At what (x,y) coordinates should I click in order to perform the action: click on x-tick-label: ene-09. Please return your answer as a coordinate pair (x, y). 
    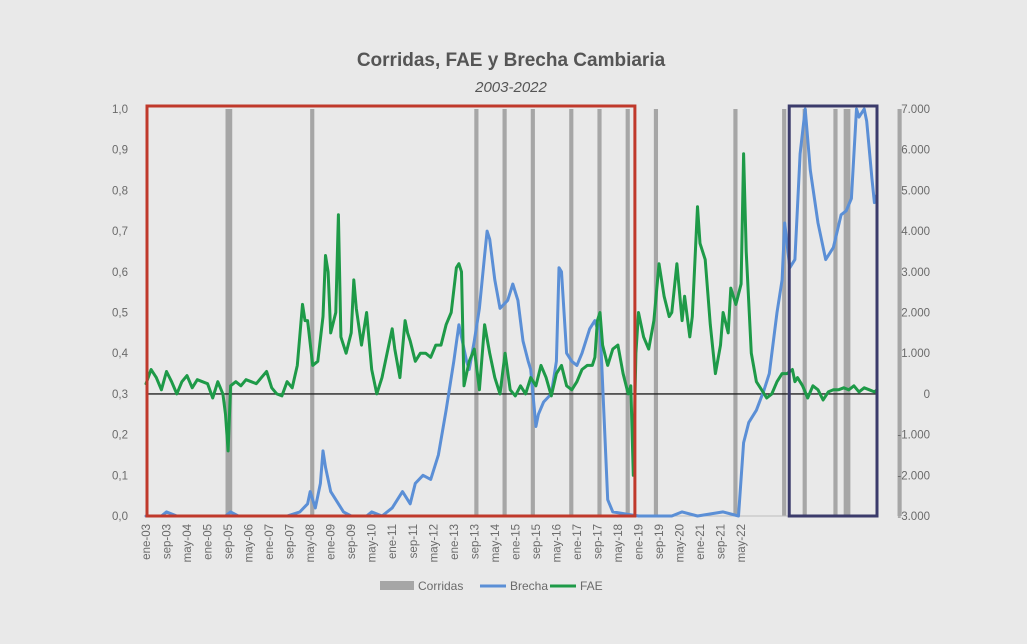
    Looking at the image, I should click on (332, 542).